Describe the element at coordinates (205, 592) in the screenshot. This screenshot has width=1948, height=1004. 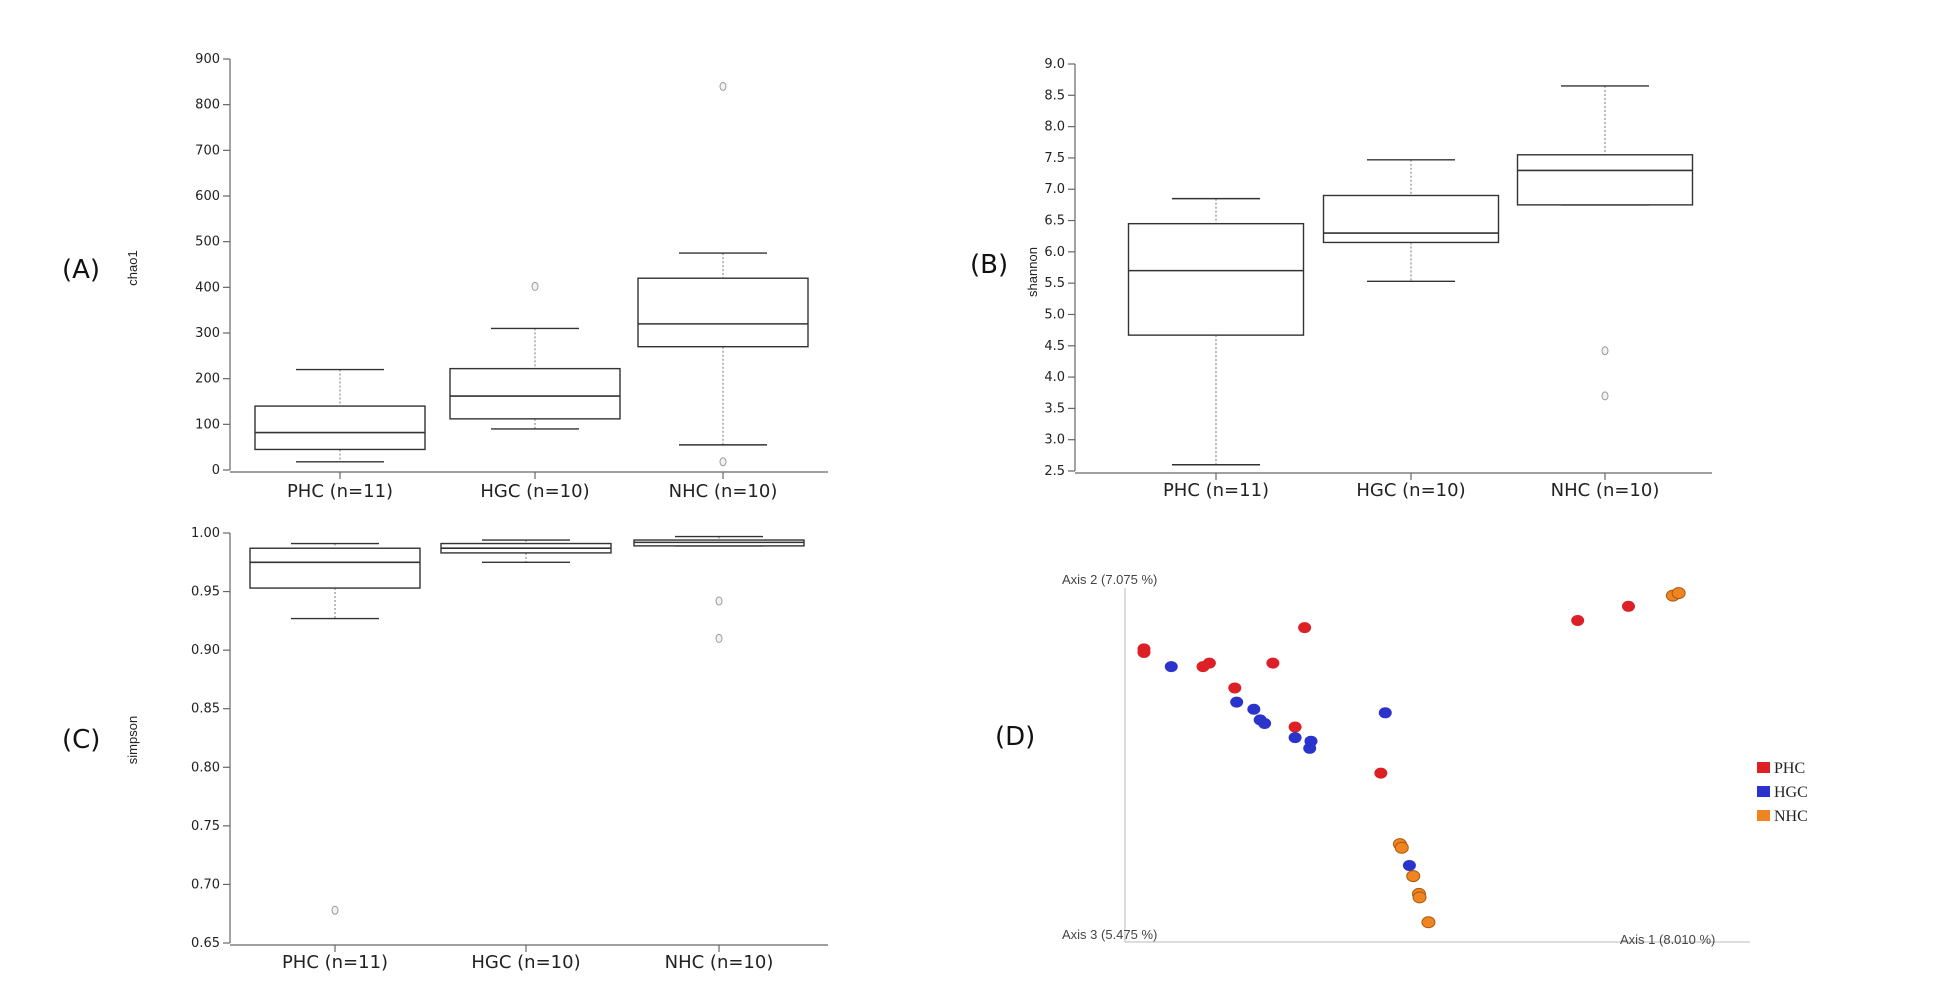
I see `y-tick-label: 0.95` at that location.